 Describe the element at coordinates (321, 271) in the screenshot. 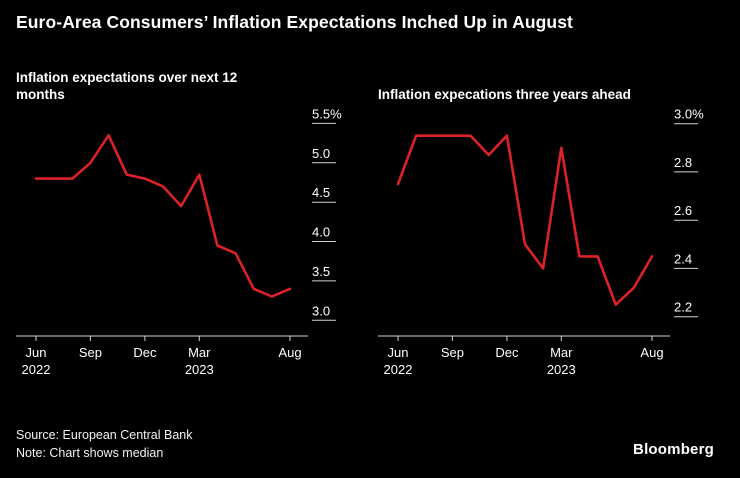

I see `svg-text: 3.5` at that location.